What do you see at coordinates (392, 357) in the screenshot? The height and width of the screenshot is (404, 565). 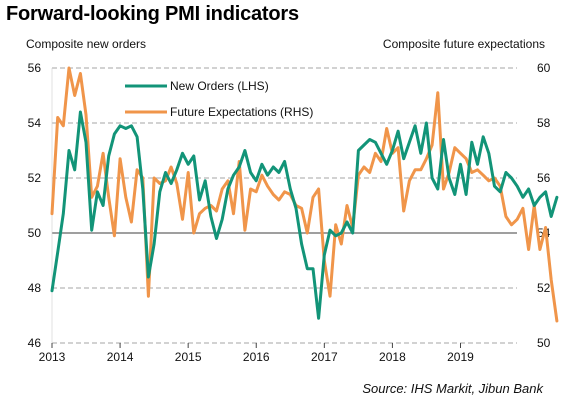 I see `x-tick-label: 2018` at bounding box center [392, 357].